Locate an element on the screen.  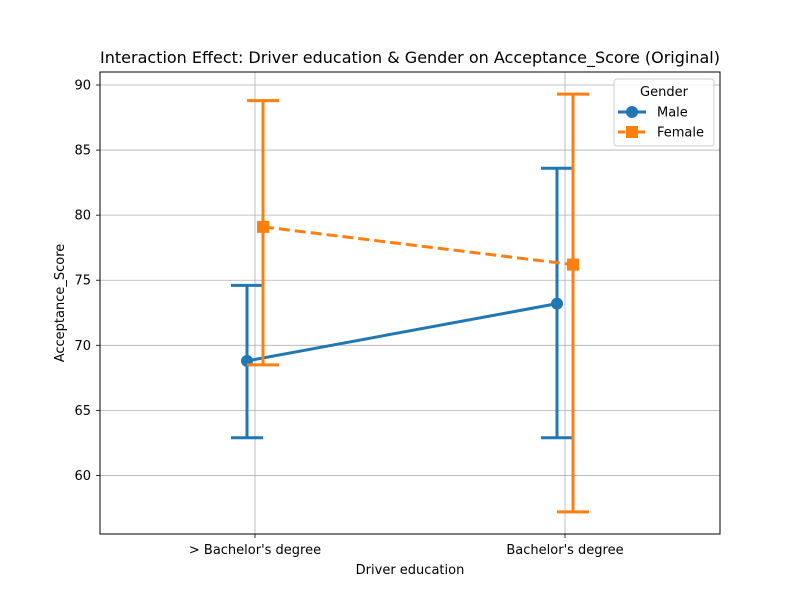
legend: Gender Male Female is located at coordinates (664, 112).